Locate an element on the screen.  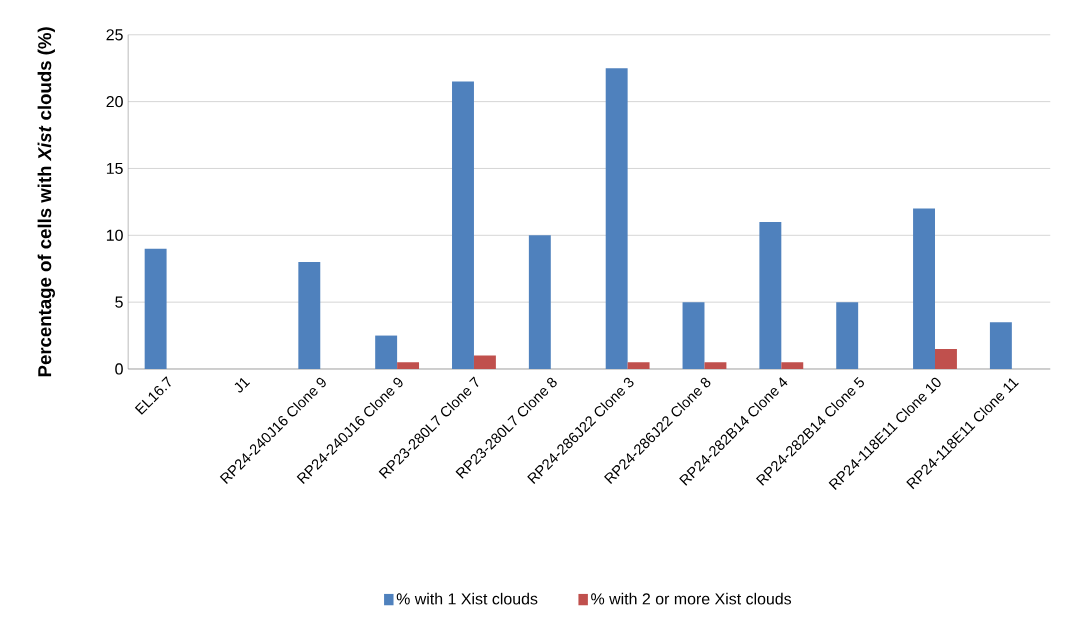
legend-label: % with 1 Xist clouds is located at coordinates (467, 598).